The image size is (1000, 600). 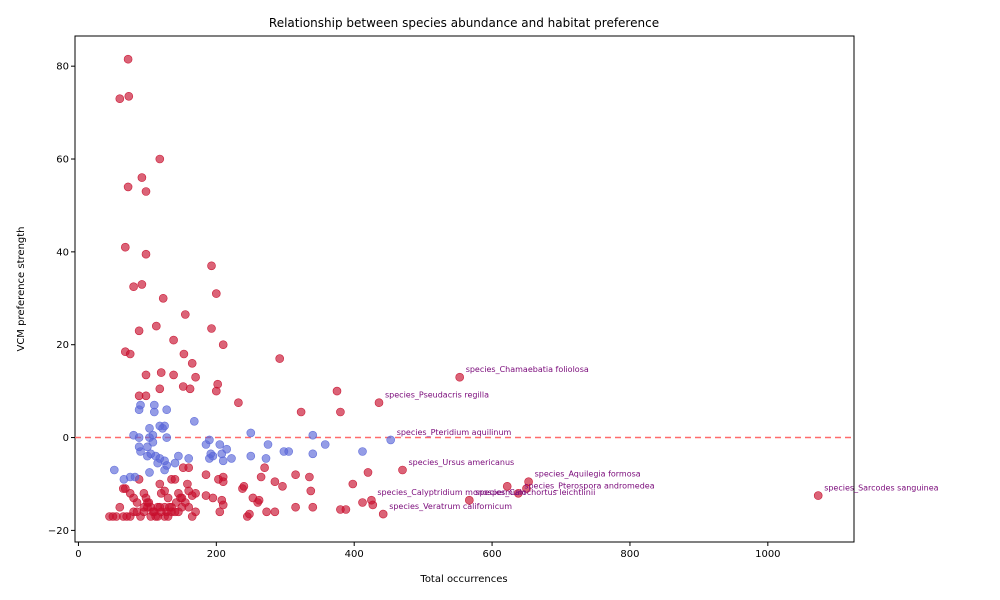 What do you see at coordinates (527, 369) in the screenshot?
I see `annotation-label: species_Chamaebatia foliolosa` at bounding box center [527, 369].